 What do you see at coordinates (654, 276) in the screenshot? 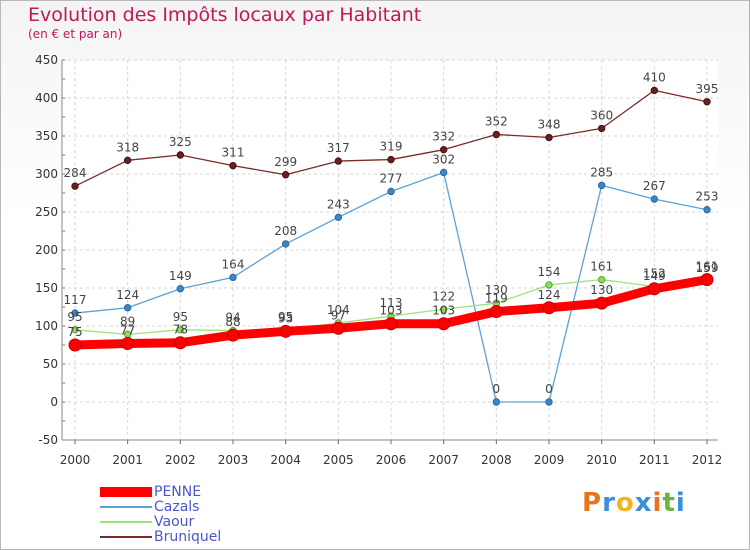
I see `data-label-penne: 149` at bounding box center [654, 276].